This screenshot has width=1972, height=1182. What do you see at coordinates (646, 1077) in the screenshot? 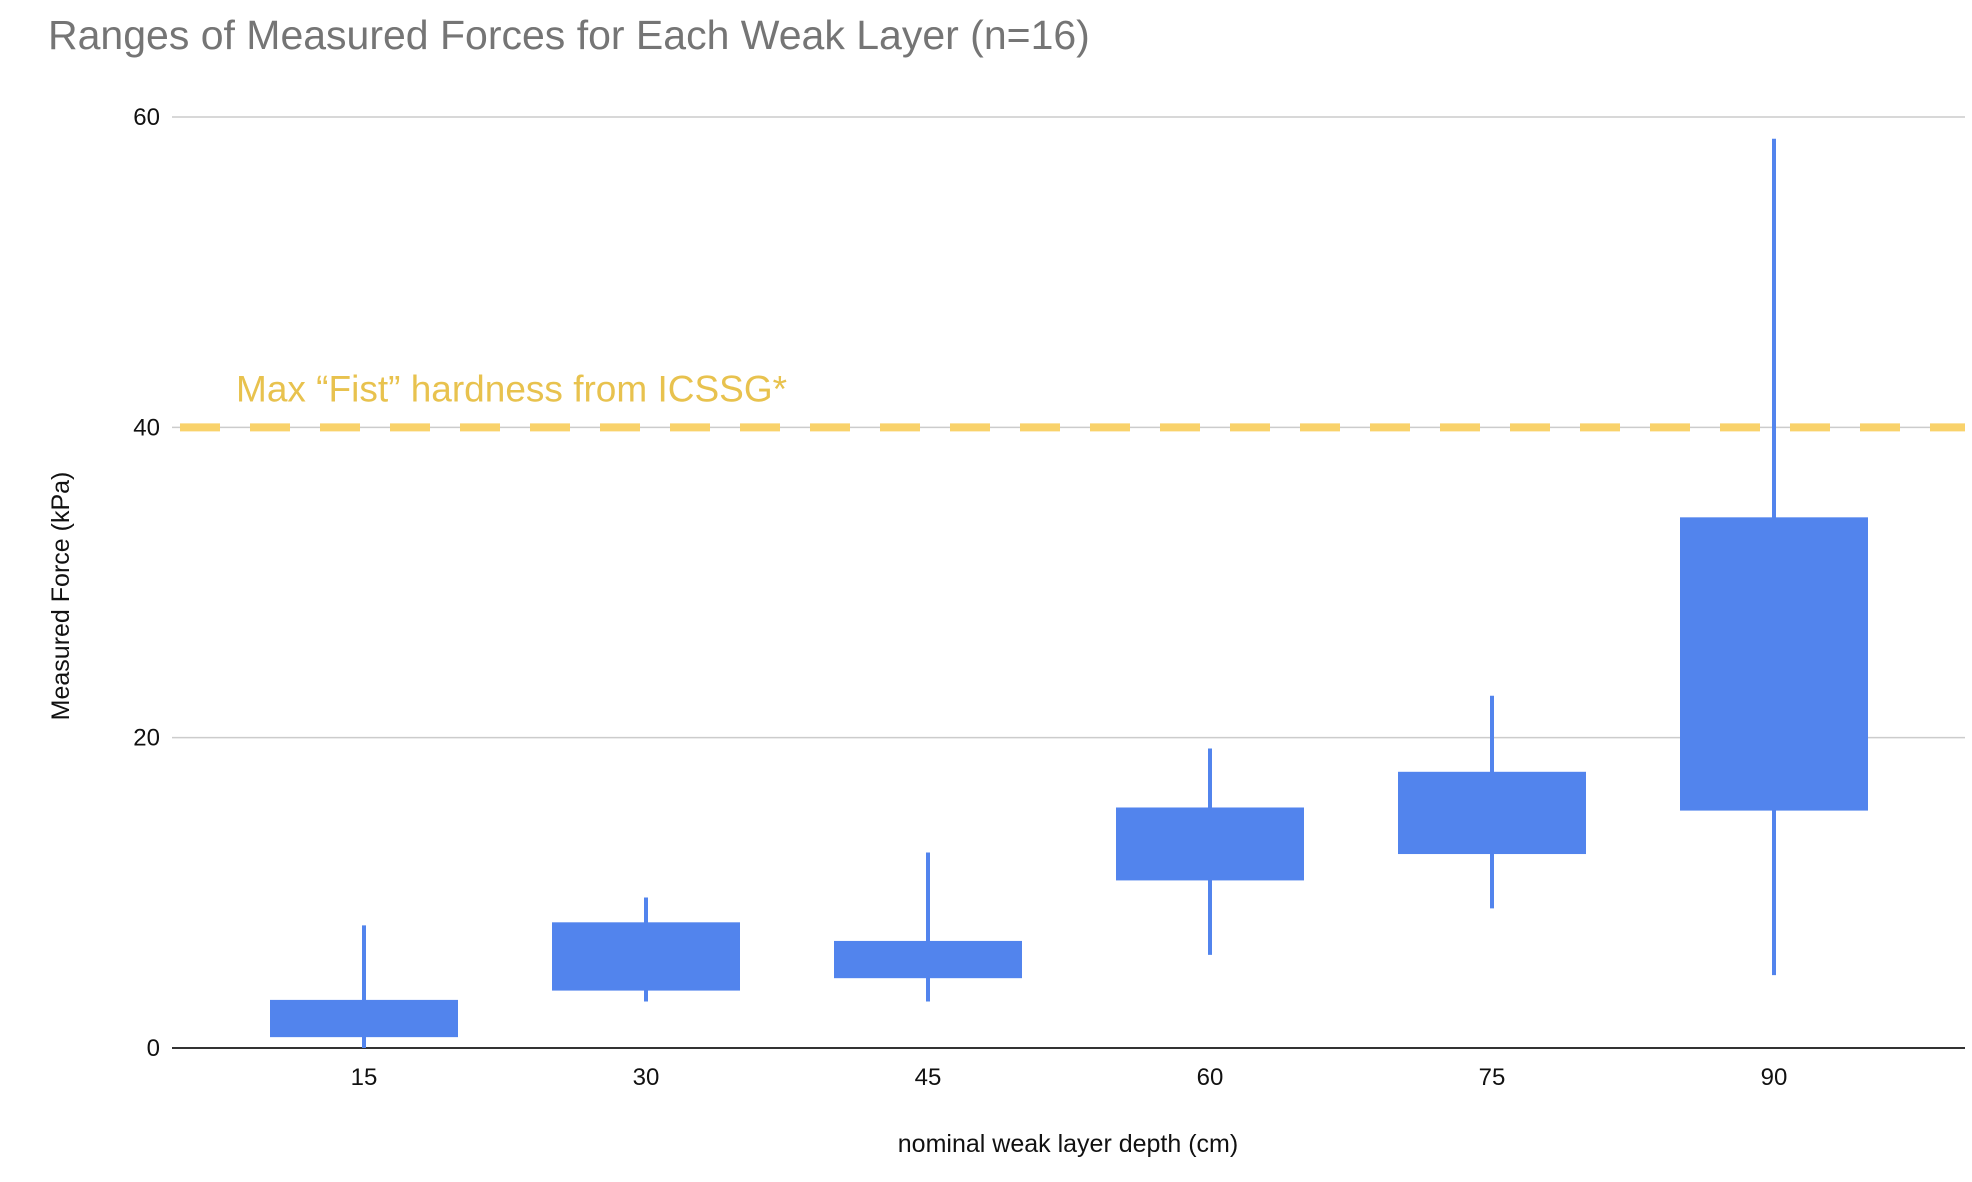
I see `x-tick-label: 30` at bounding box center [646, 1077].